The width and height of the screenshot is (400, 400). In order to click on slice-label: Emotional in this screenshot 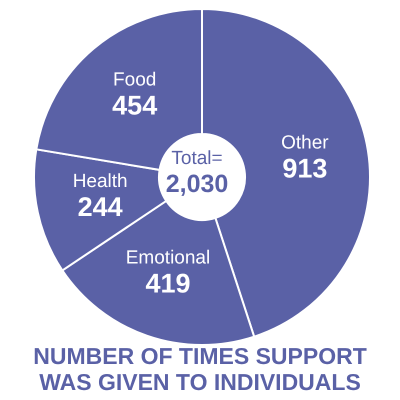, I will do `click(168, 257)`.